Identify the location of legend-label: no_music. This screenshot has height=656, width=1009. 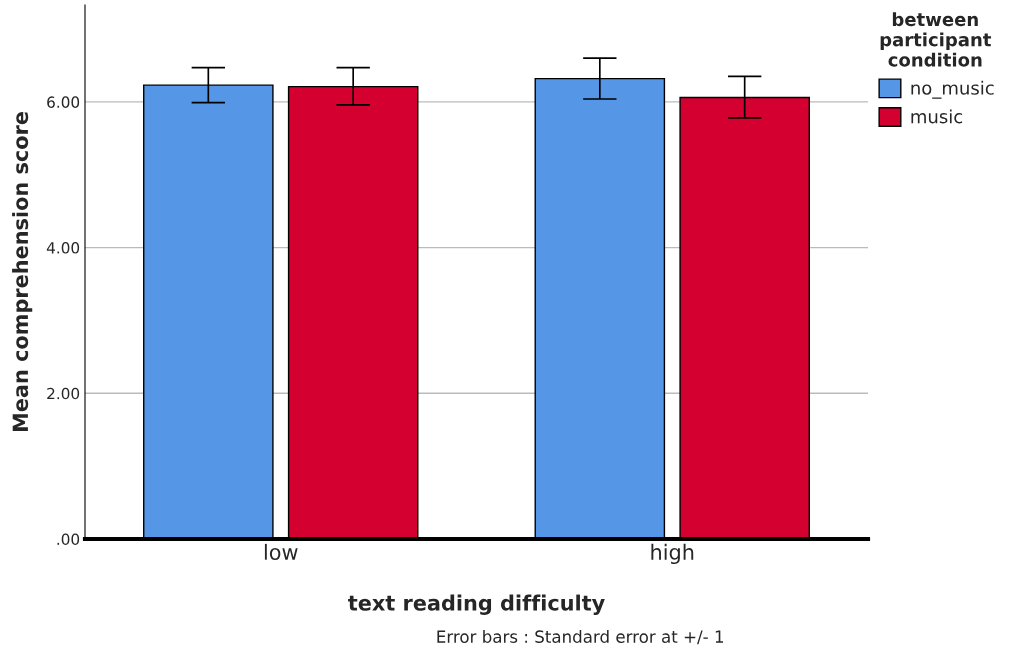
(952, 89).